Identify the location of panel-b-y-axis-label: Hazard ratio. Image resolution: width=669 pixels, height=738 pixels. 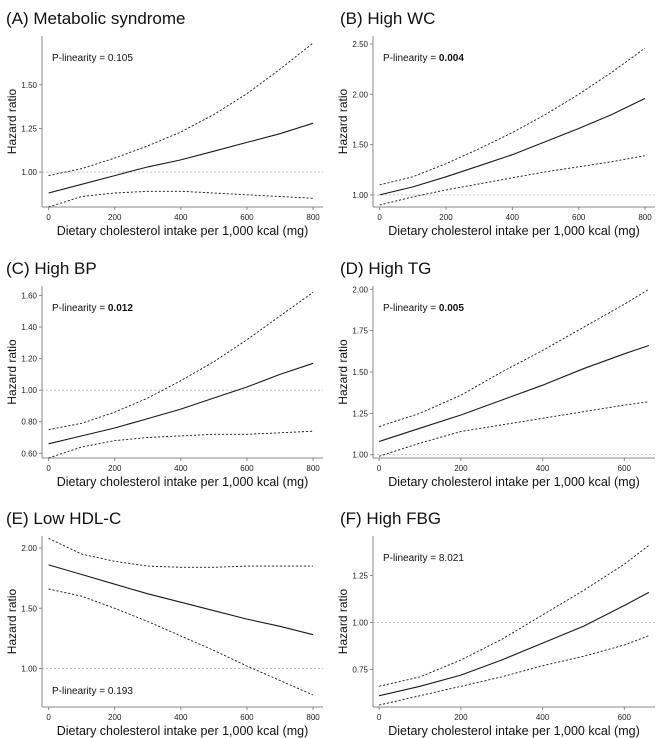
(343, 122).